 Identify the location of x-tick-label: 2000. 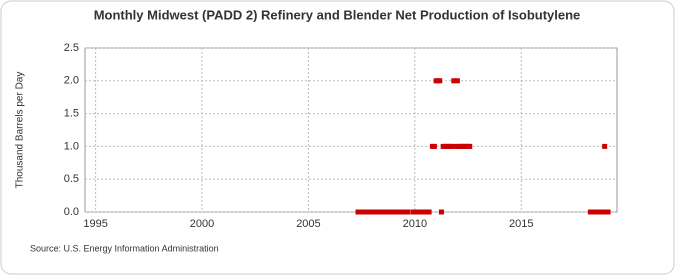
(202, 224).